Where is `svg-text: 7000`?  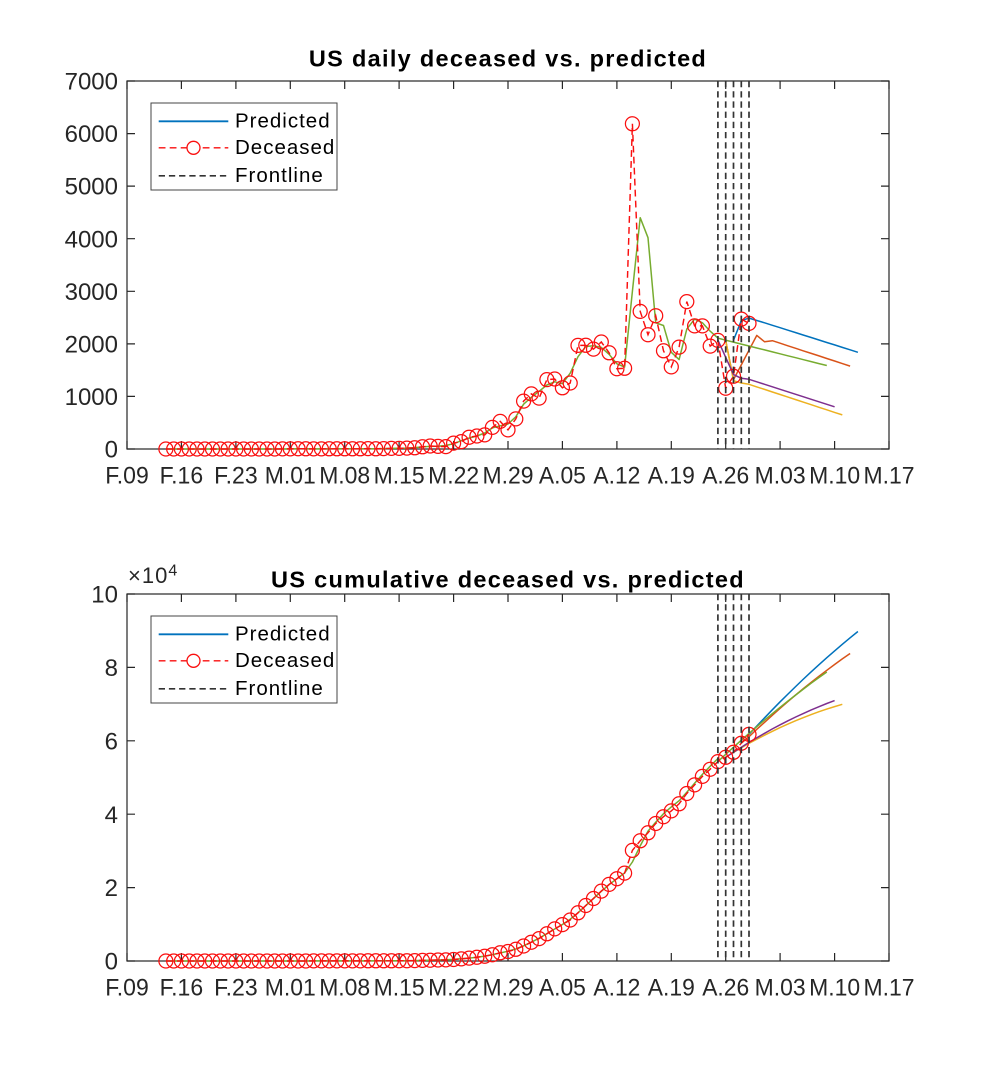
svg-text: 7000 is located at coordinates (91, 82).